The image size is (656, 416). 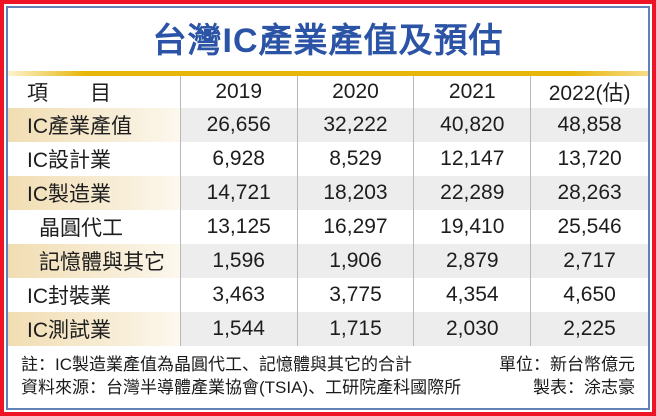 What do you see at coordinates (94, 227) in the screenshot?
I see `row-label: 晶圓代工` at bounding box center [94, 227].